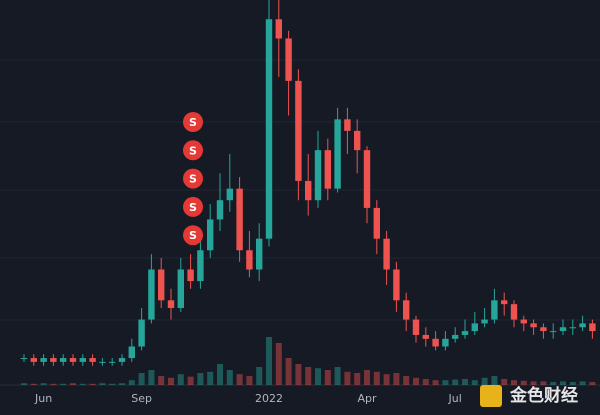 This screenshot has width=600, height=415. Describe the element at coordinates (43, 398) in the screenshot. I see `x-tick-label: Jun` at that location.